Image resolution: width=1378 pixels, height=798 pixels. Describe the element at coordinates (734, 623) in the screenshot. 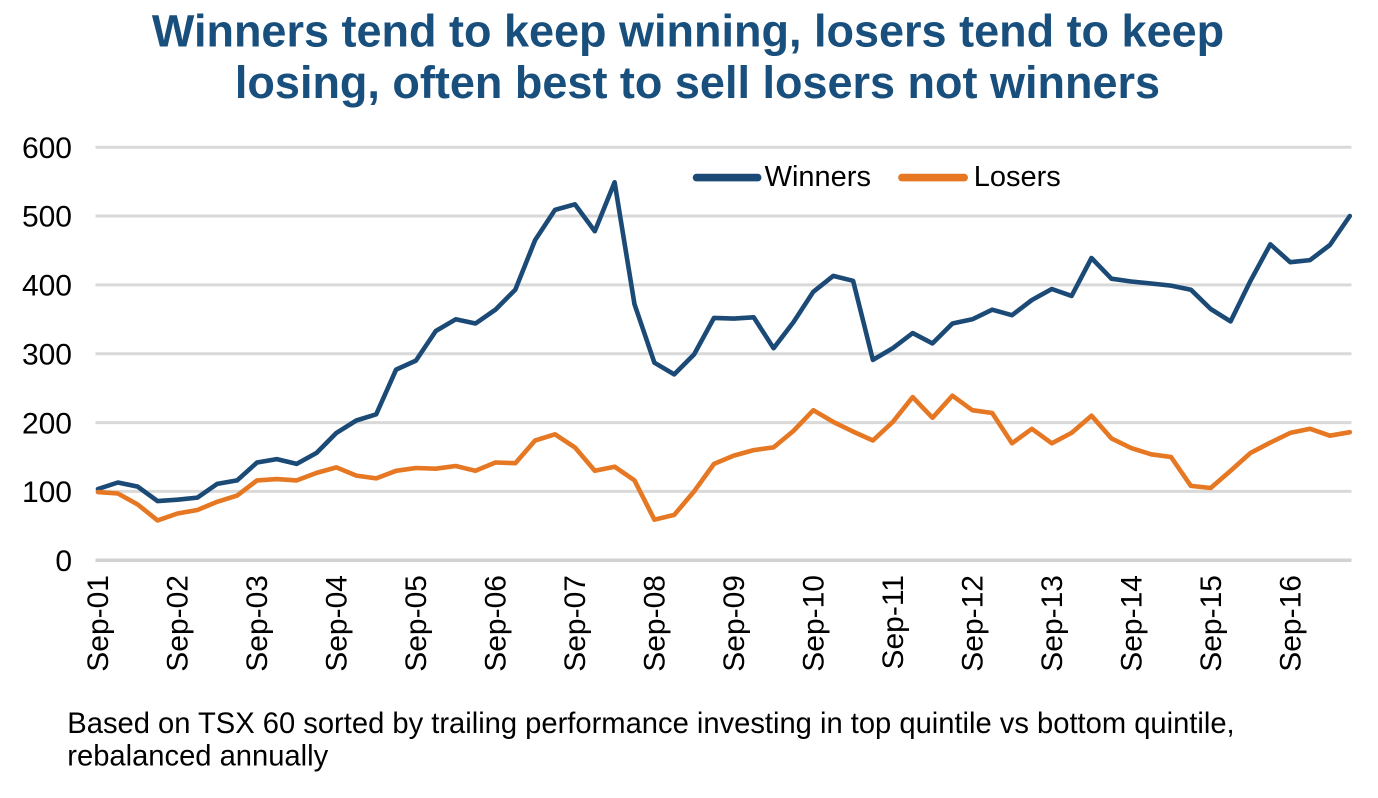

I see `svg-text: Sep-09` at that location.